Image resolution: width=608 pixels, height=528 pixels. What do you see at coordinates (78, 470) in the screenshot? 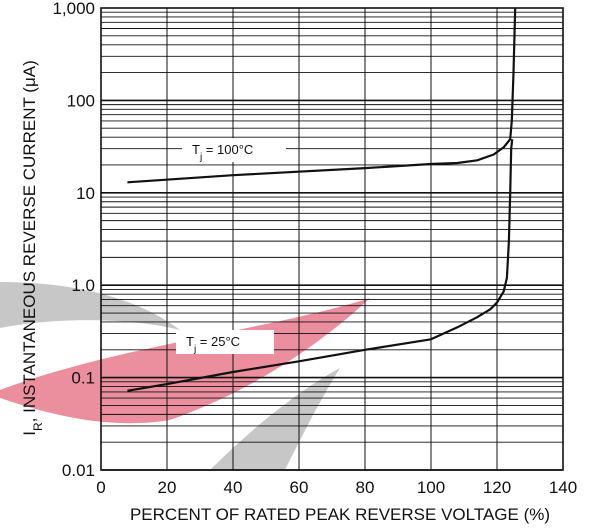
I see `y-tick-label: 0.01` at bounding box center [78, 470].